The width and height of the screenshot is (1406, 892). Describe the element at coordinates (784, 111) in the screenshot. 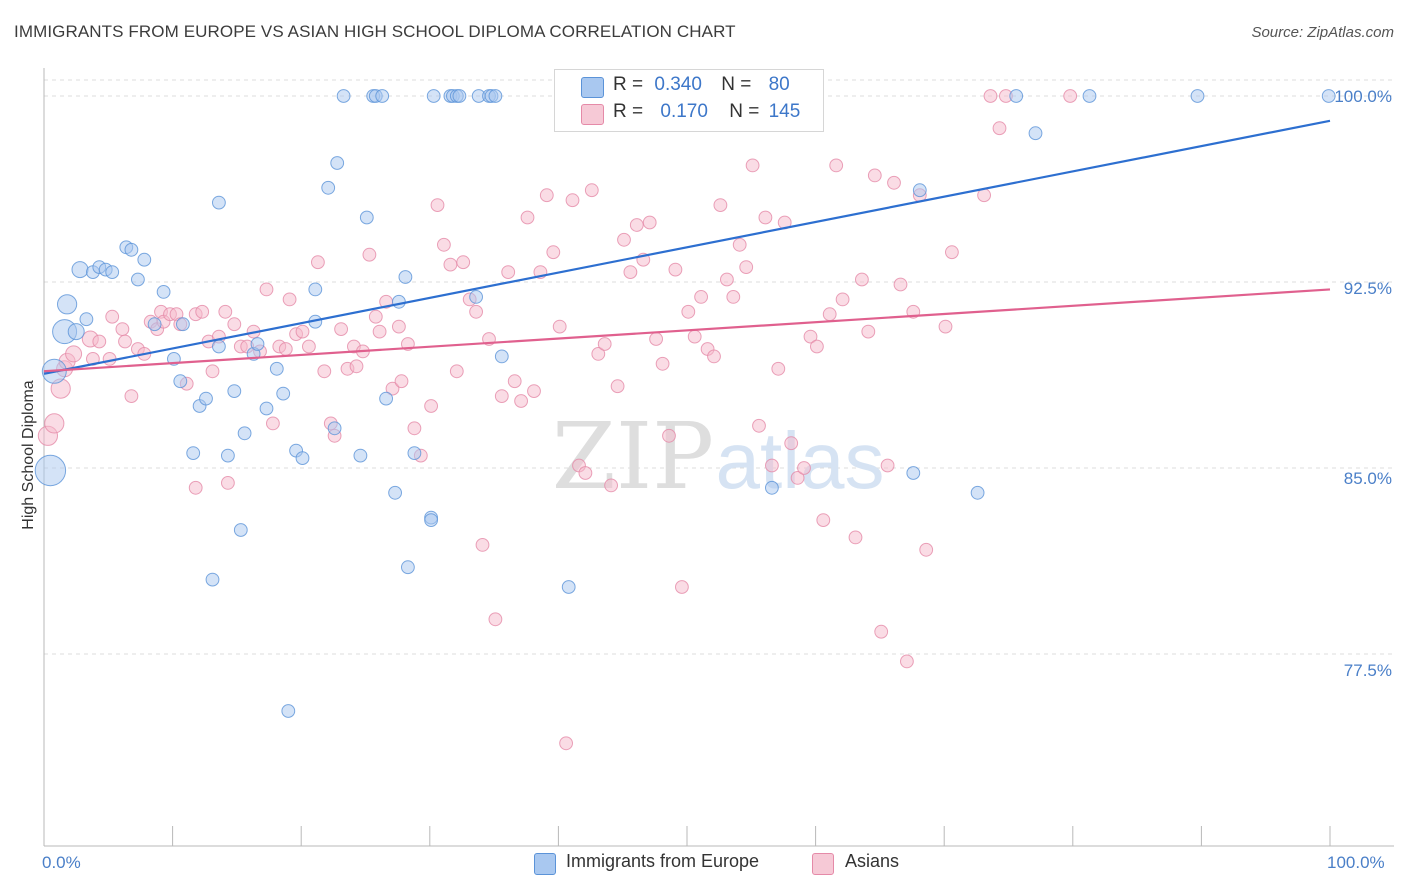

I see `legend-n-value: 145` at that location.